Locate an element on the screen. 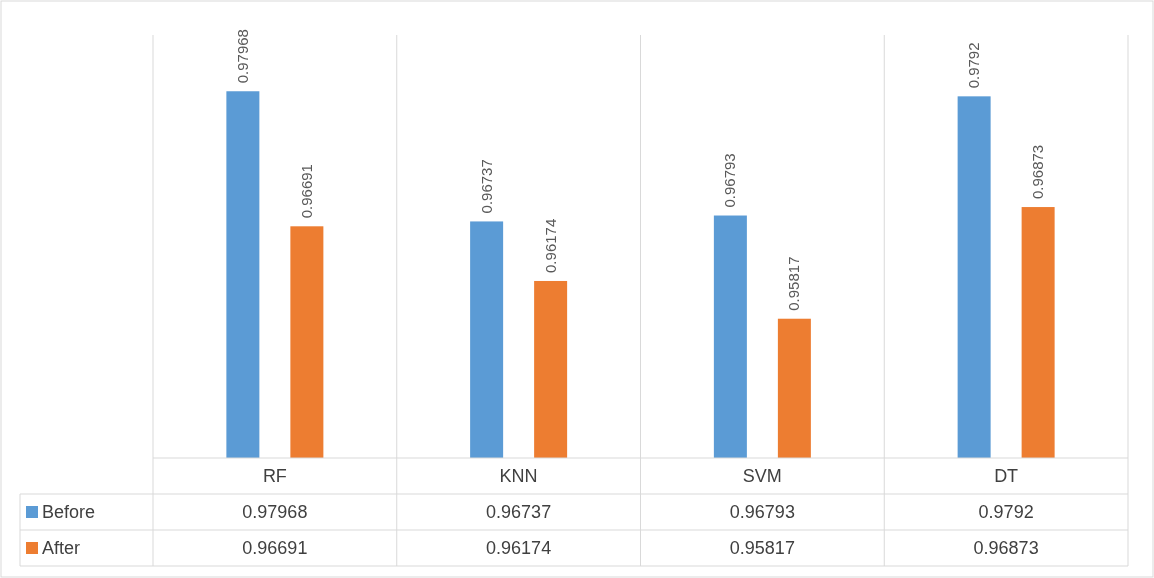 This screenshot has height=578, width=1154. text: 0.9792 is located at coordinates (1006, 512).